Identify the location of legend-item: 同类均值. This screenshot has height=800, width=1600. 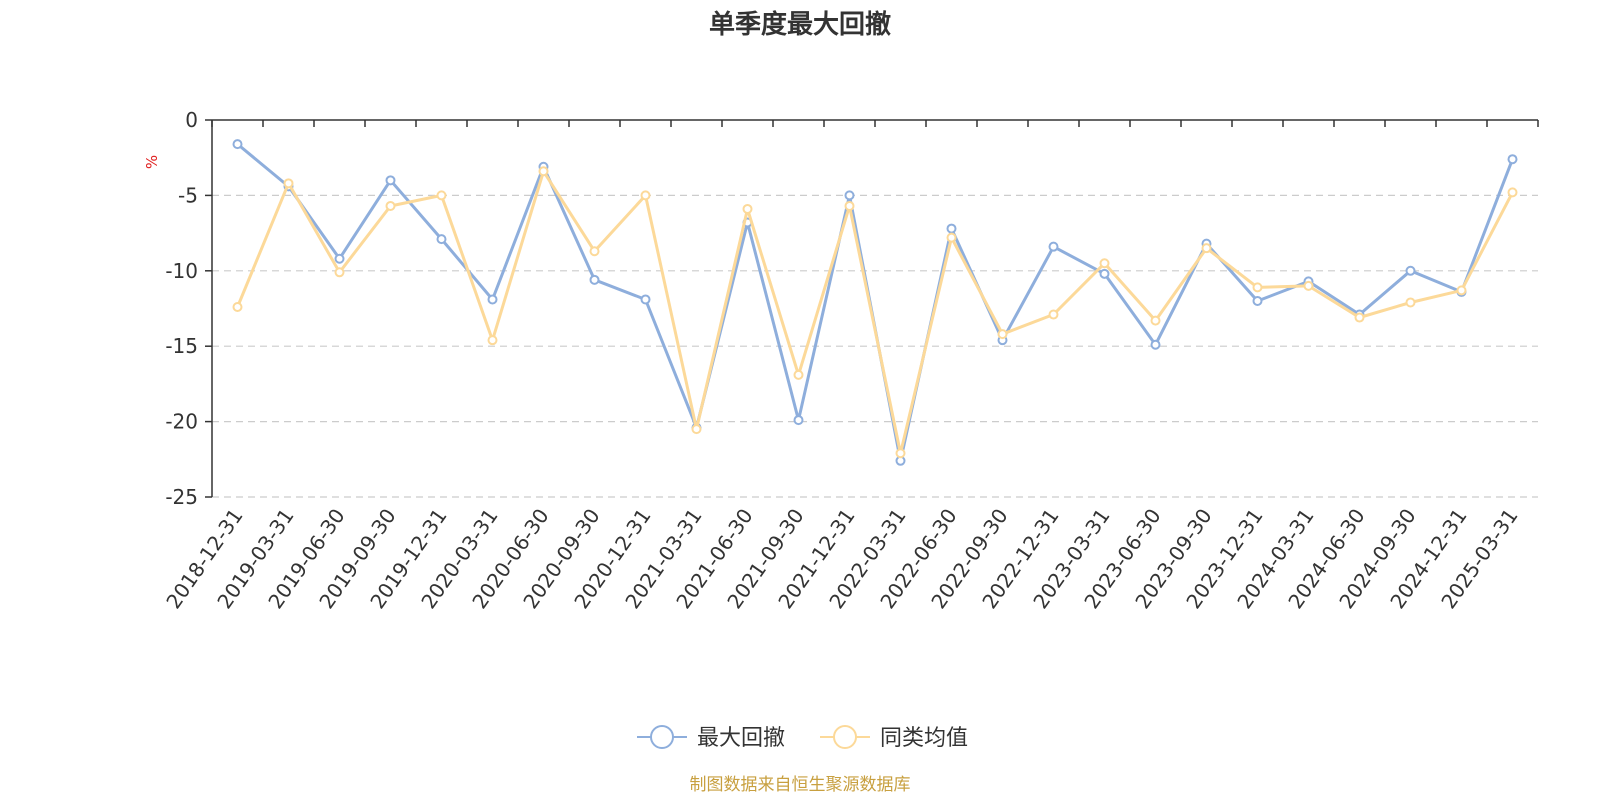
(894, 738).